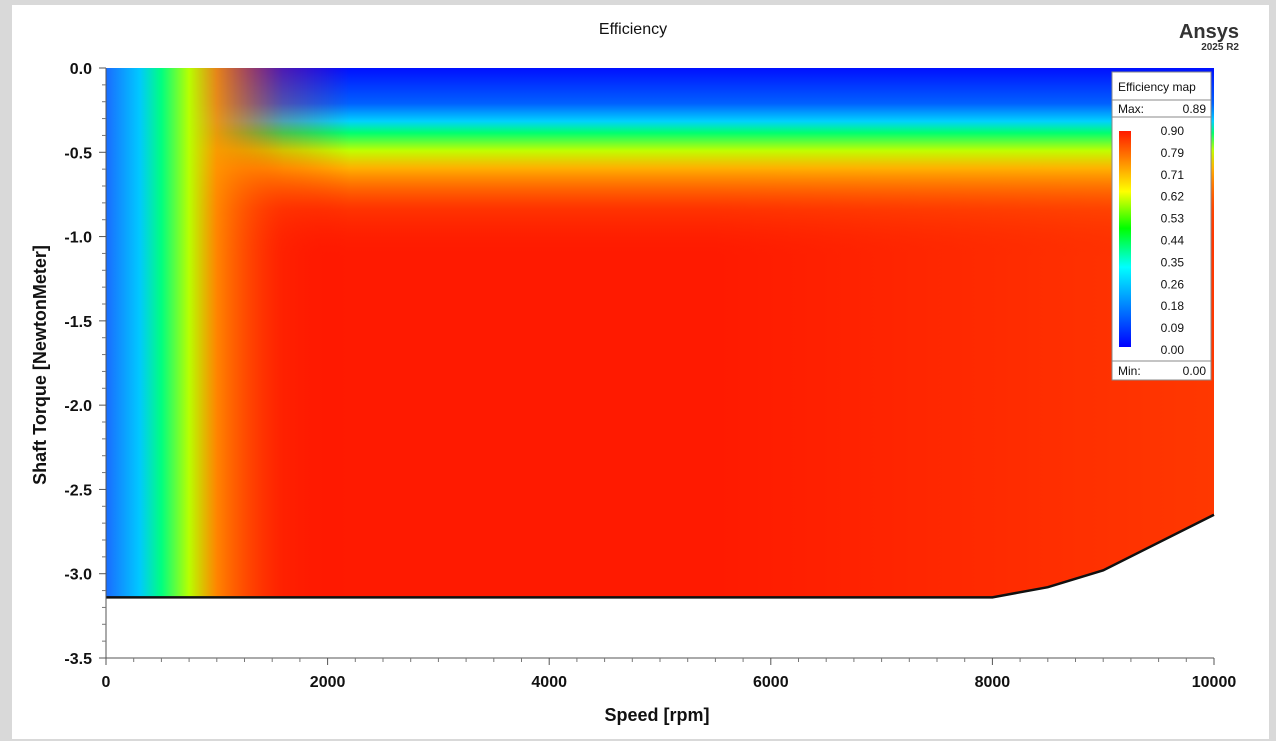 This screenshot has height=741, width=1276. I want to click on brand-version: 2025 R2, so click(1220, 47).